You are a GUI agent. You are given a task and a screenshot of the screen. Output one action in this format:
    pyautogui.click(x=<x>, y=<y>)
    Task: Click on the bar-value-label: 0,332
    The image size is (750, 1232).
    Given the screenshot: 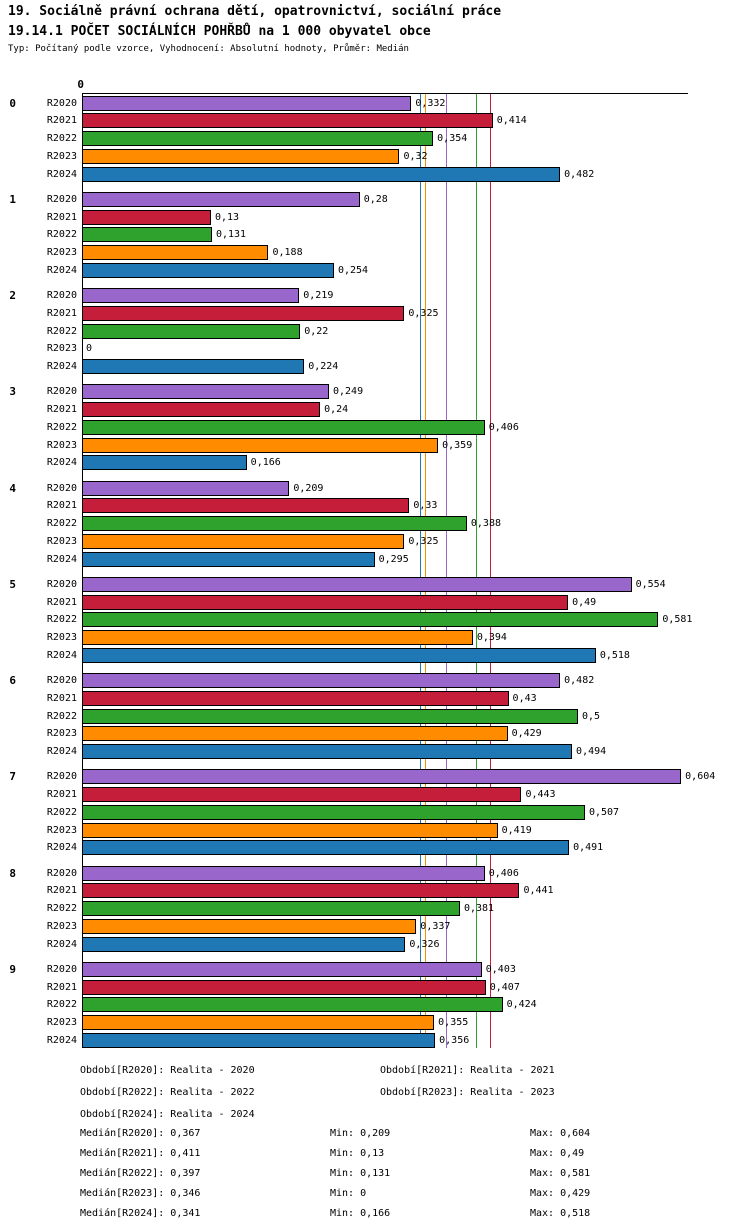 What is the action you would take?
    pyautogui.click(x=430, y=103)
    